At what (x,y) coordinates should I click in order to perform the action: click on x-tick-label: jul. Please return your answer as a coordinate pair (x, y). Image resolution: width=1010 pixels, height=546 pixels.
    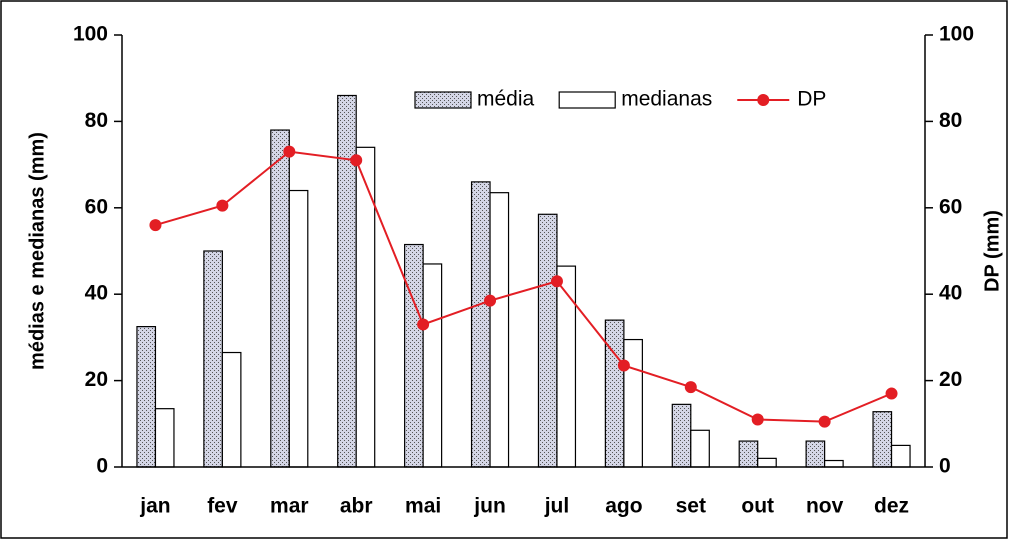
    Looking at the image, I should click on (557, 506).